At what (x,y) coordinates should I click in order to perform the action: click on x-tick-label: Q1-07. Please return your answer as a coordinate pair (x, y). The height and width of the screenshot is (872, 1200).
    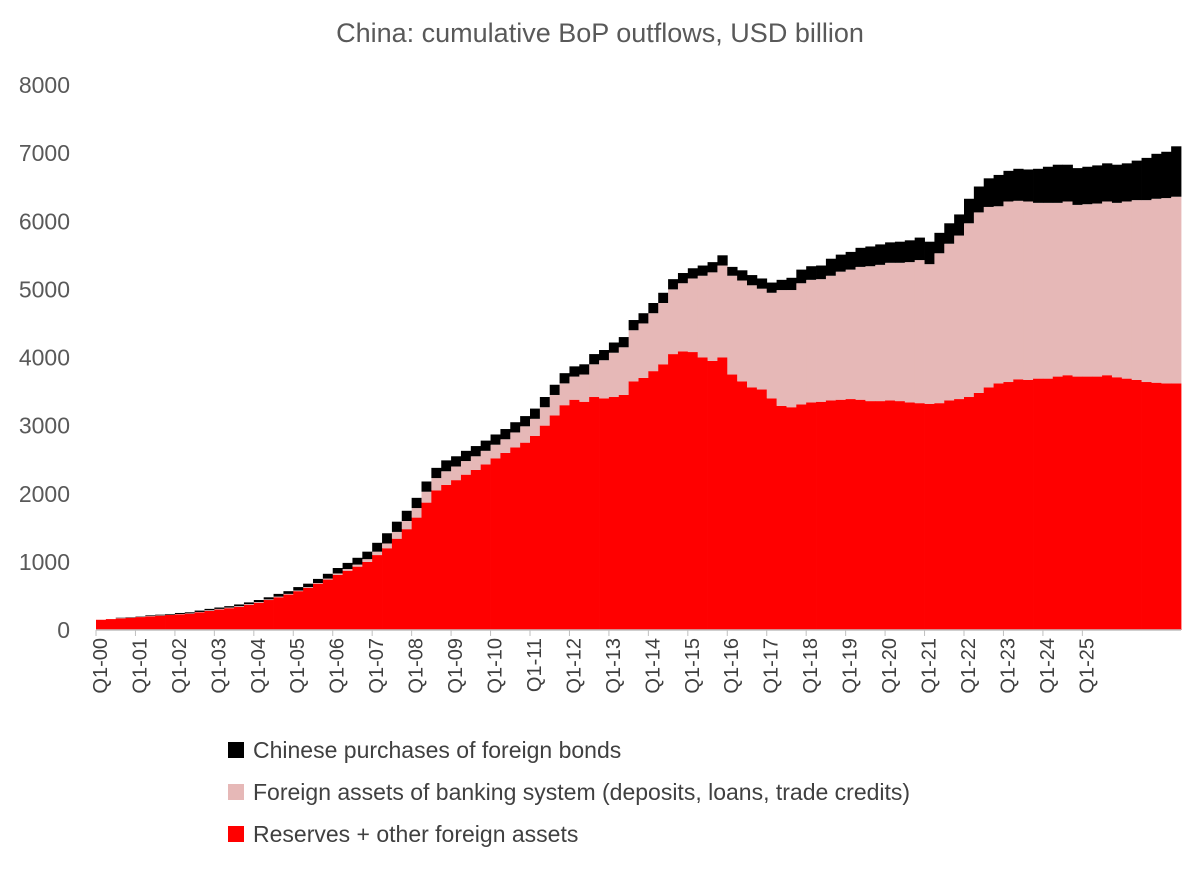
    Looking at the image, I should click on (377, 666).